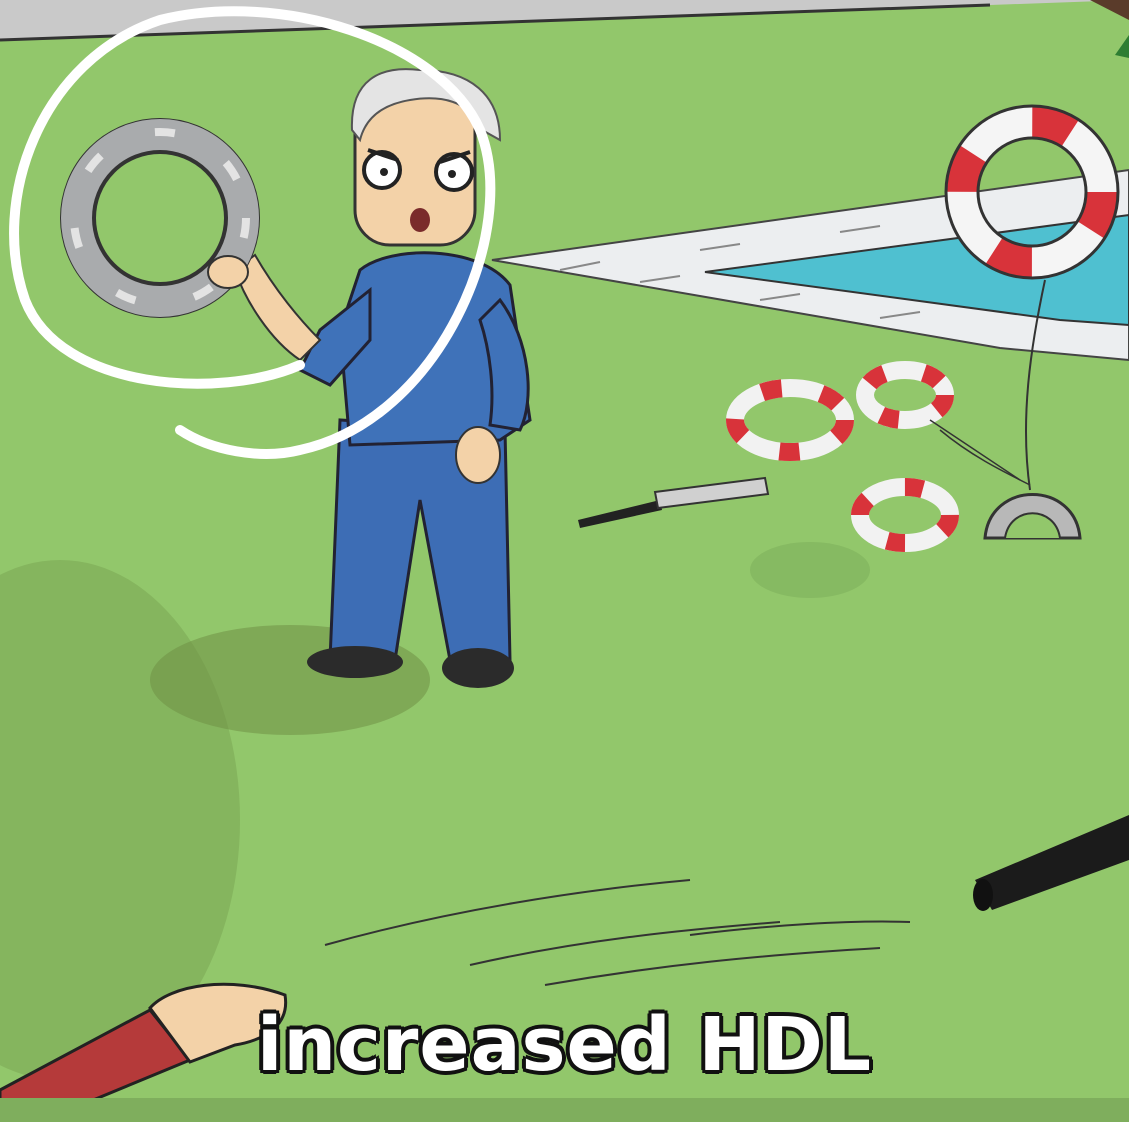  I want to click on lifebuoy-rope, so click(1035, 385).